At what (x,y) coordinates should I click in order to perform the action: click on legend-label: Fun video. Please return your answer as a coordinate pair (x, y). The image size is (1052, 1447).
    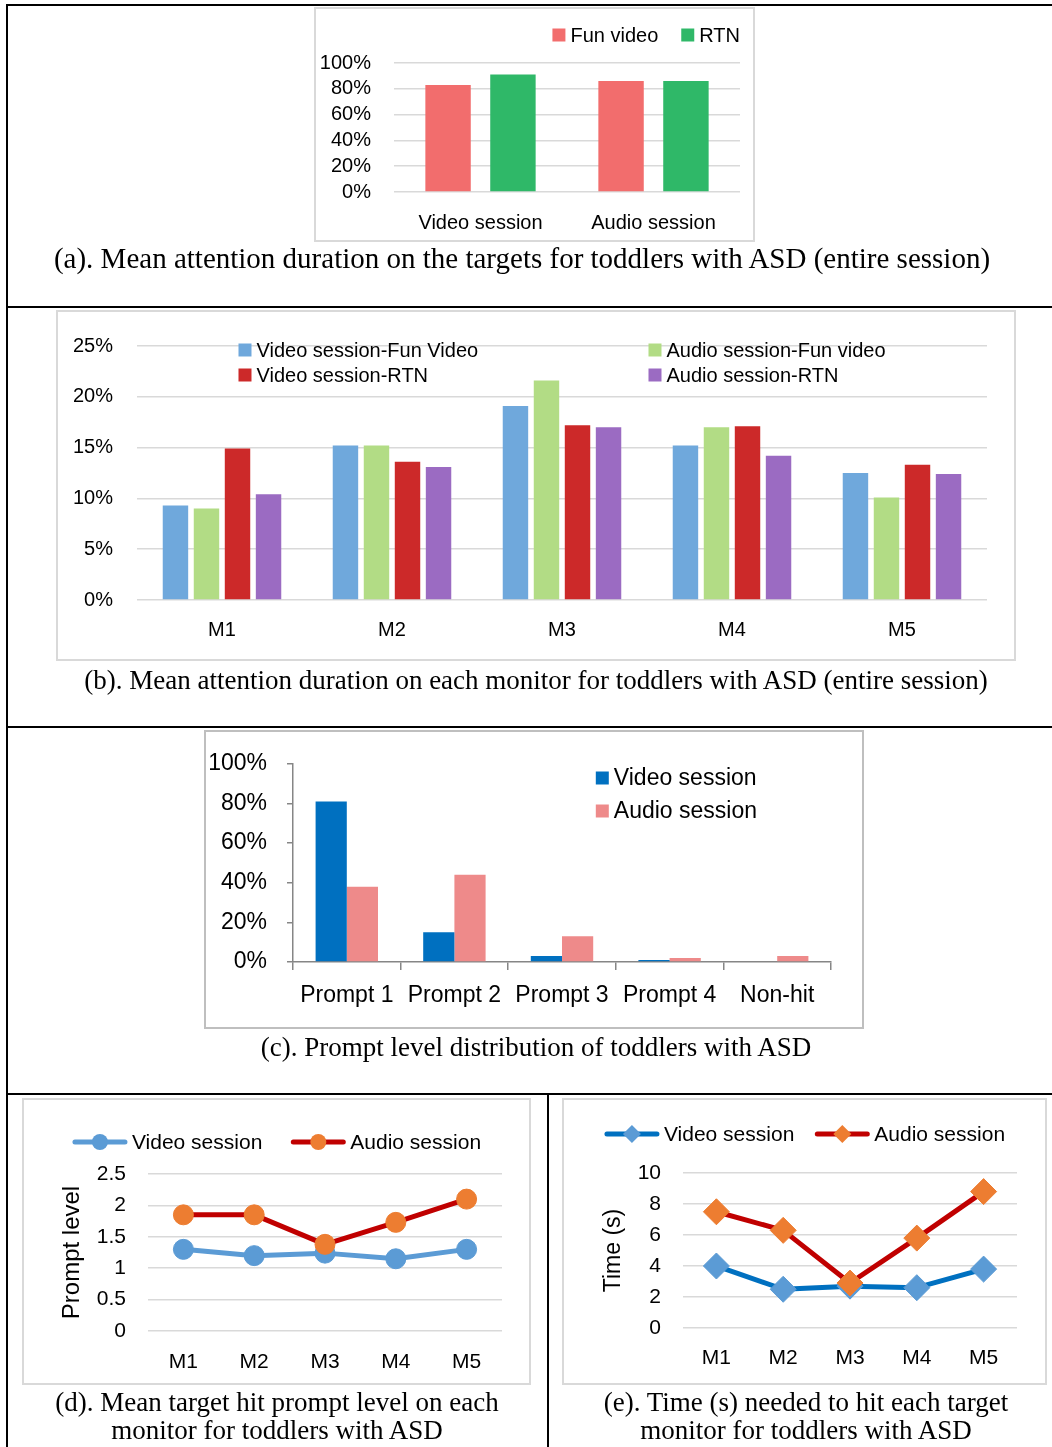
    Looking at the image, I should click on (614, 34).